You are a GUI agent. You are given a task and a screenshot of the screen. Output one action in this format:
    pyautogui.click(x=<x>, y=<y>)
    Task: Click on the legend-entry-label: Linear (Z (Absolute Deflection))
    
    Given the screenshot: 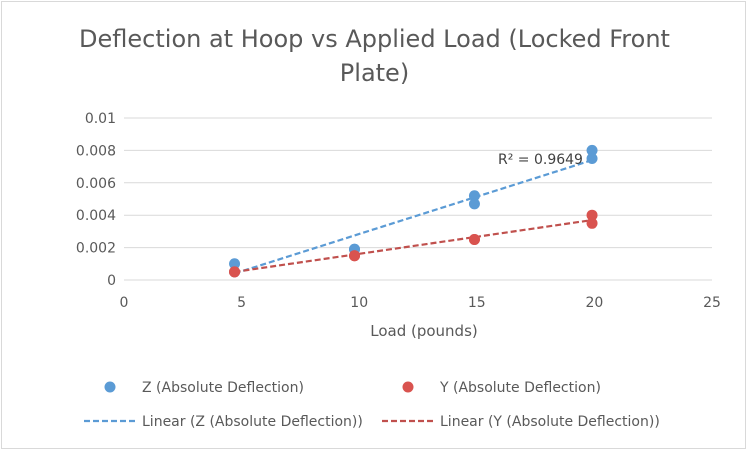 What is the action you would take?
    pyautogui.click(x=252, y=422)
    